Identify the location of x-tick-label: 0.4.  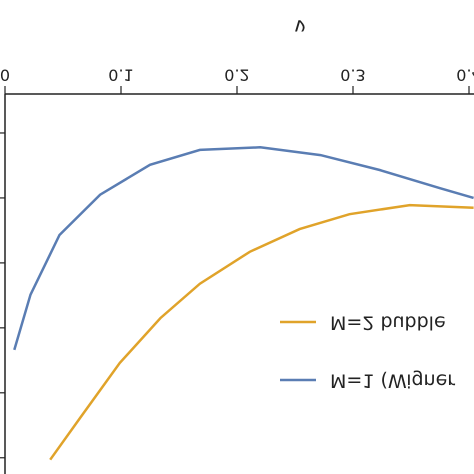
(465, 75).